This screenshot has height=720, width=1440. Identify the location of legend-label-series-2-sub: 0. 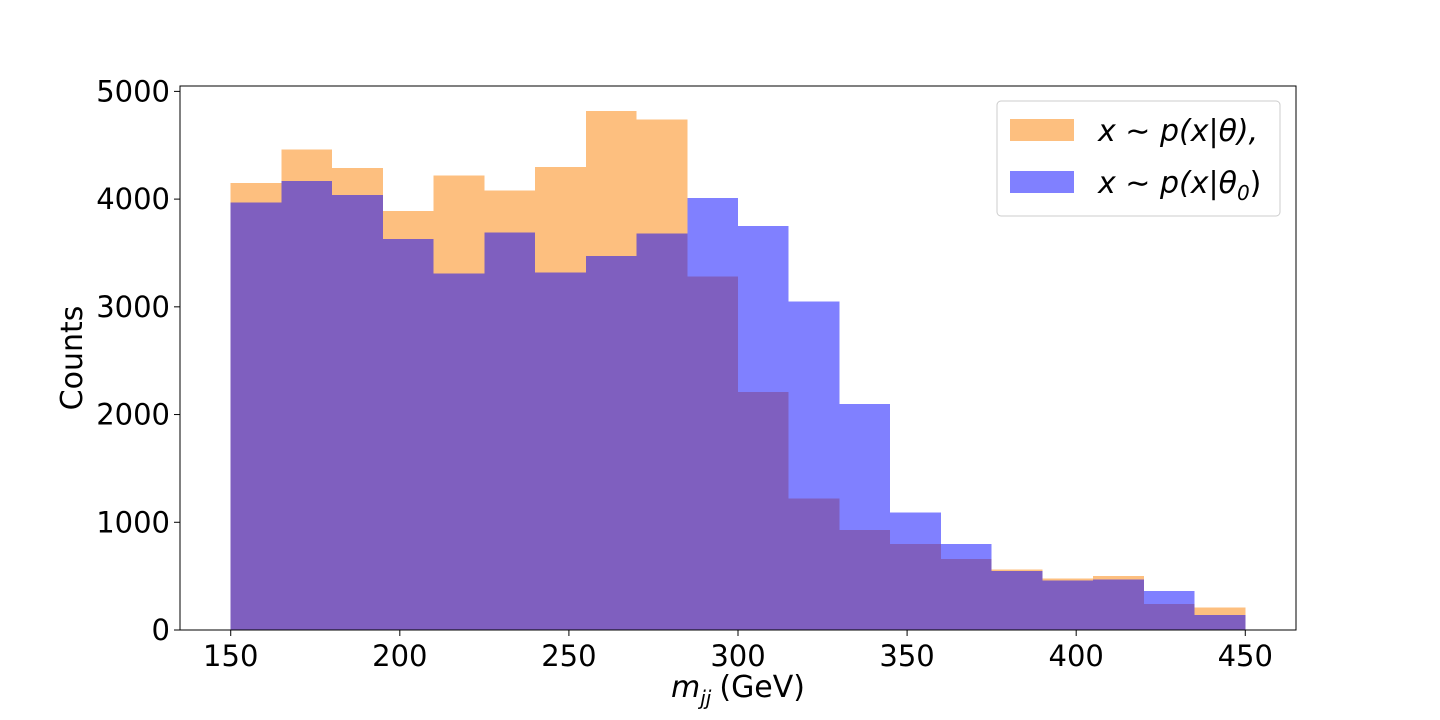
(1243, 193).